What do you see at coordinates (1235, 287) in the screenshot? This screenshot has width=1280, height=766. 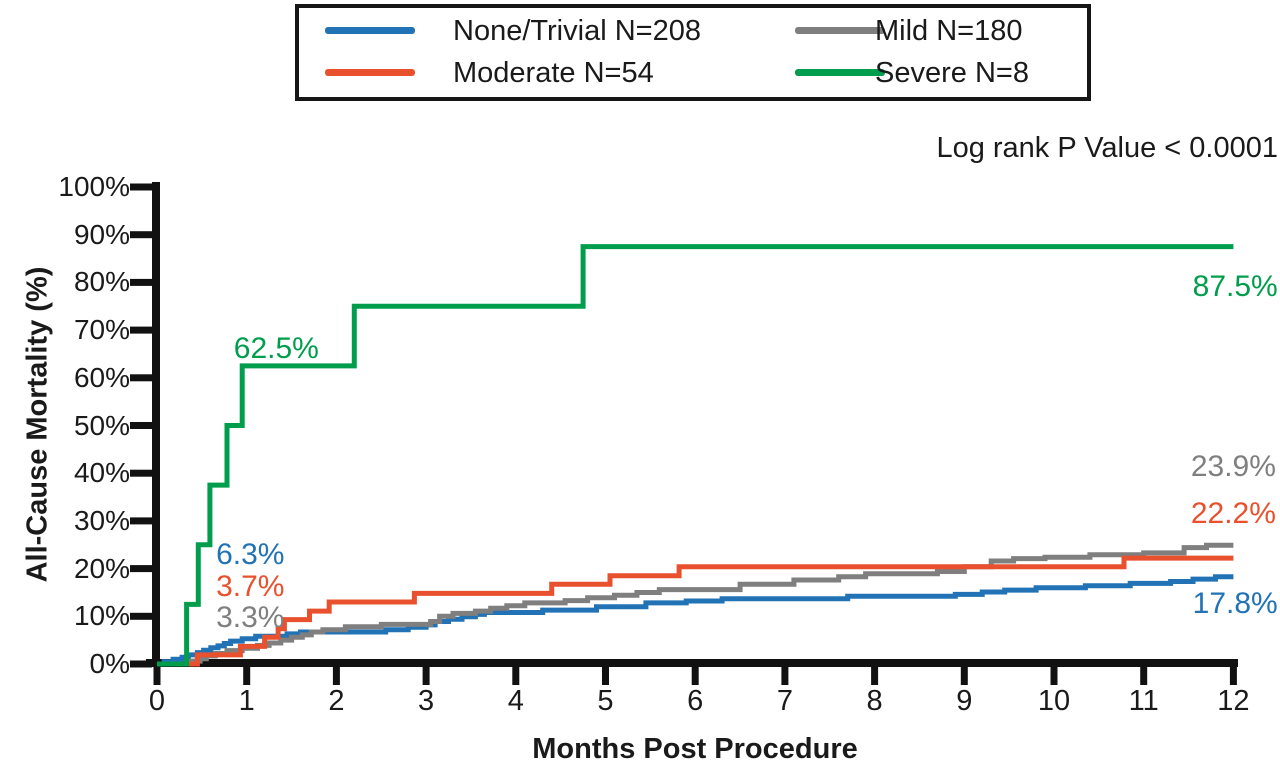 I see `curve-annotation: 87.5%` at bounding box center [1235, 287].